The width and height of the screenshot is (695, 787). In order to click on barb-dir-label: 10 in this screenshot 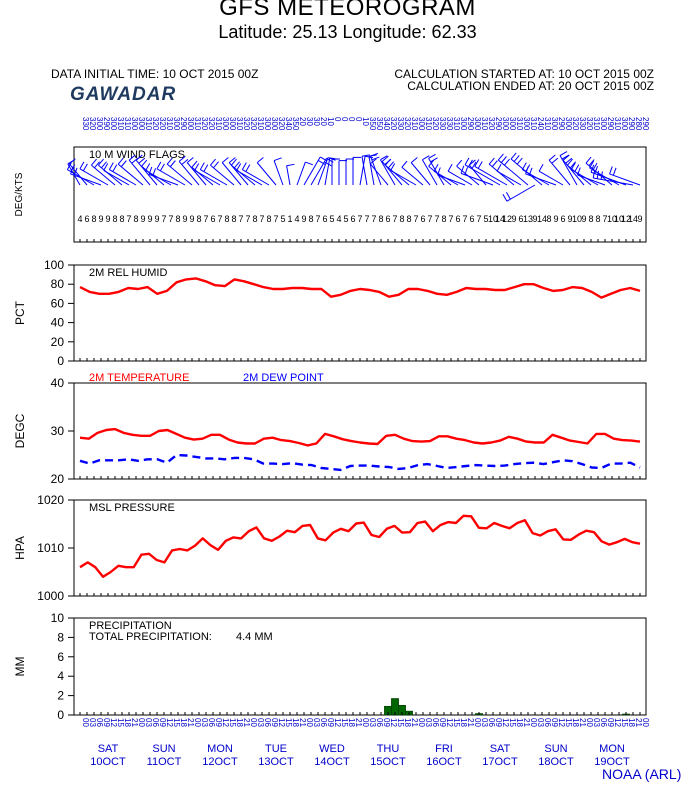, I will do `click(330, 121)`.